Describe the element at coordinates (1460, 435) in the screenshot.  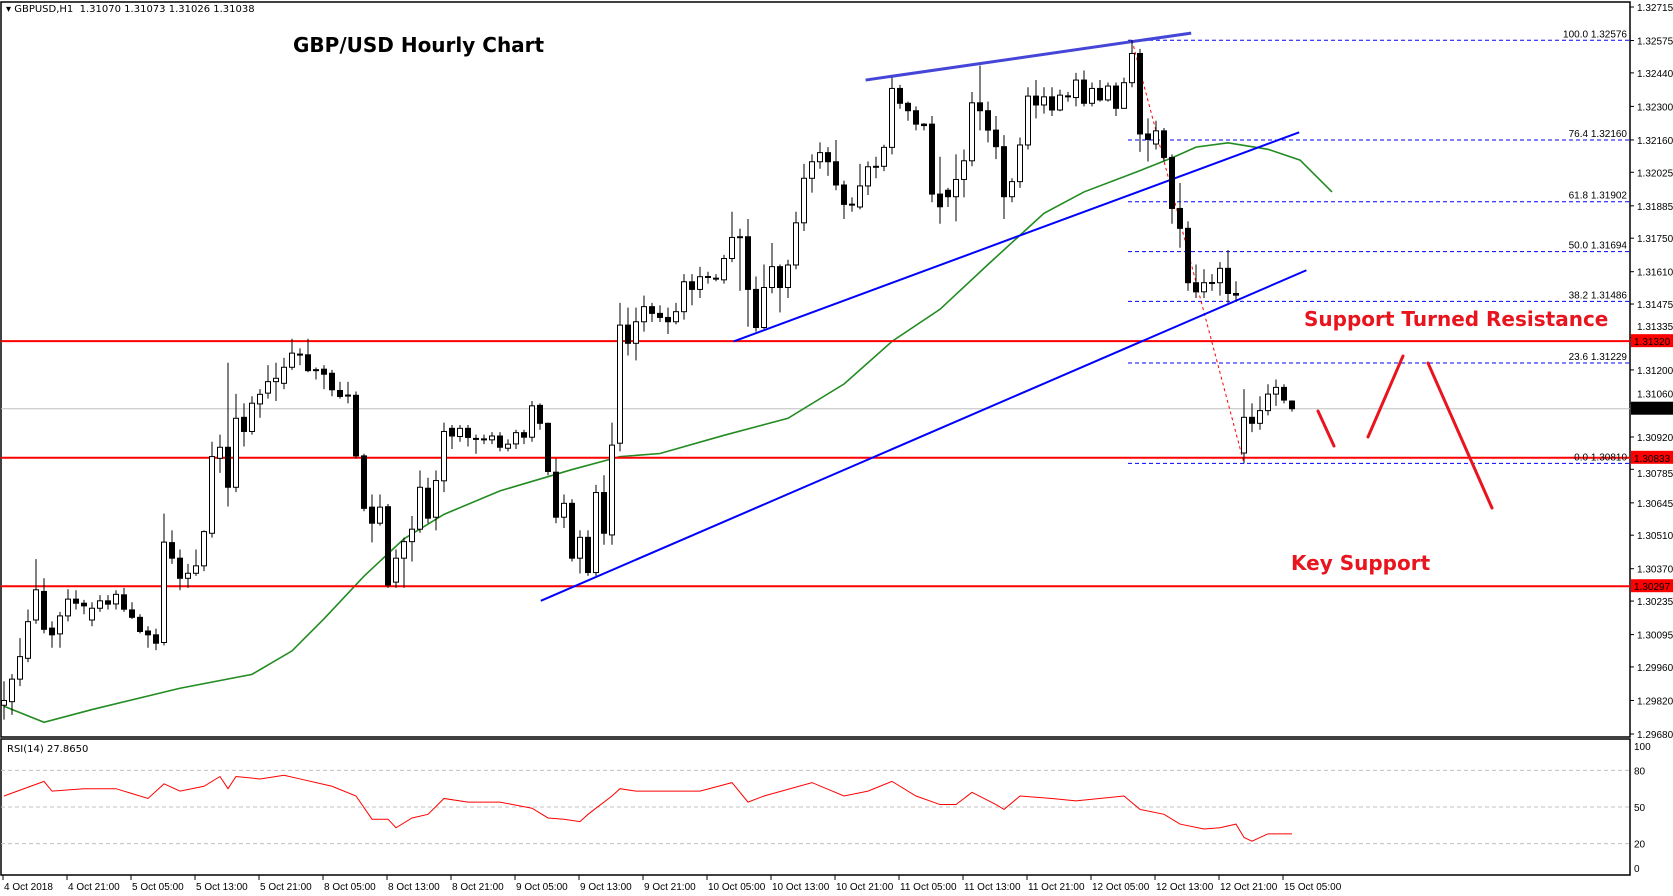
I see `projection-arrow-segment` at that location.